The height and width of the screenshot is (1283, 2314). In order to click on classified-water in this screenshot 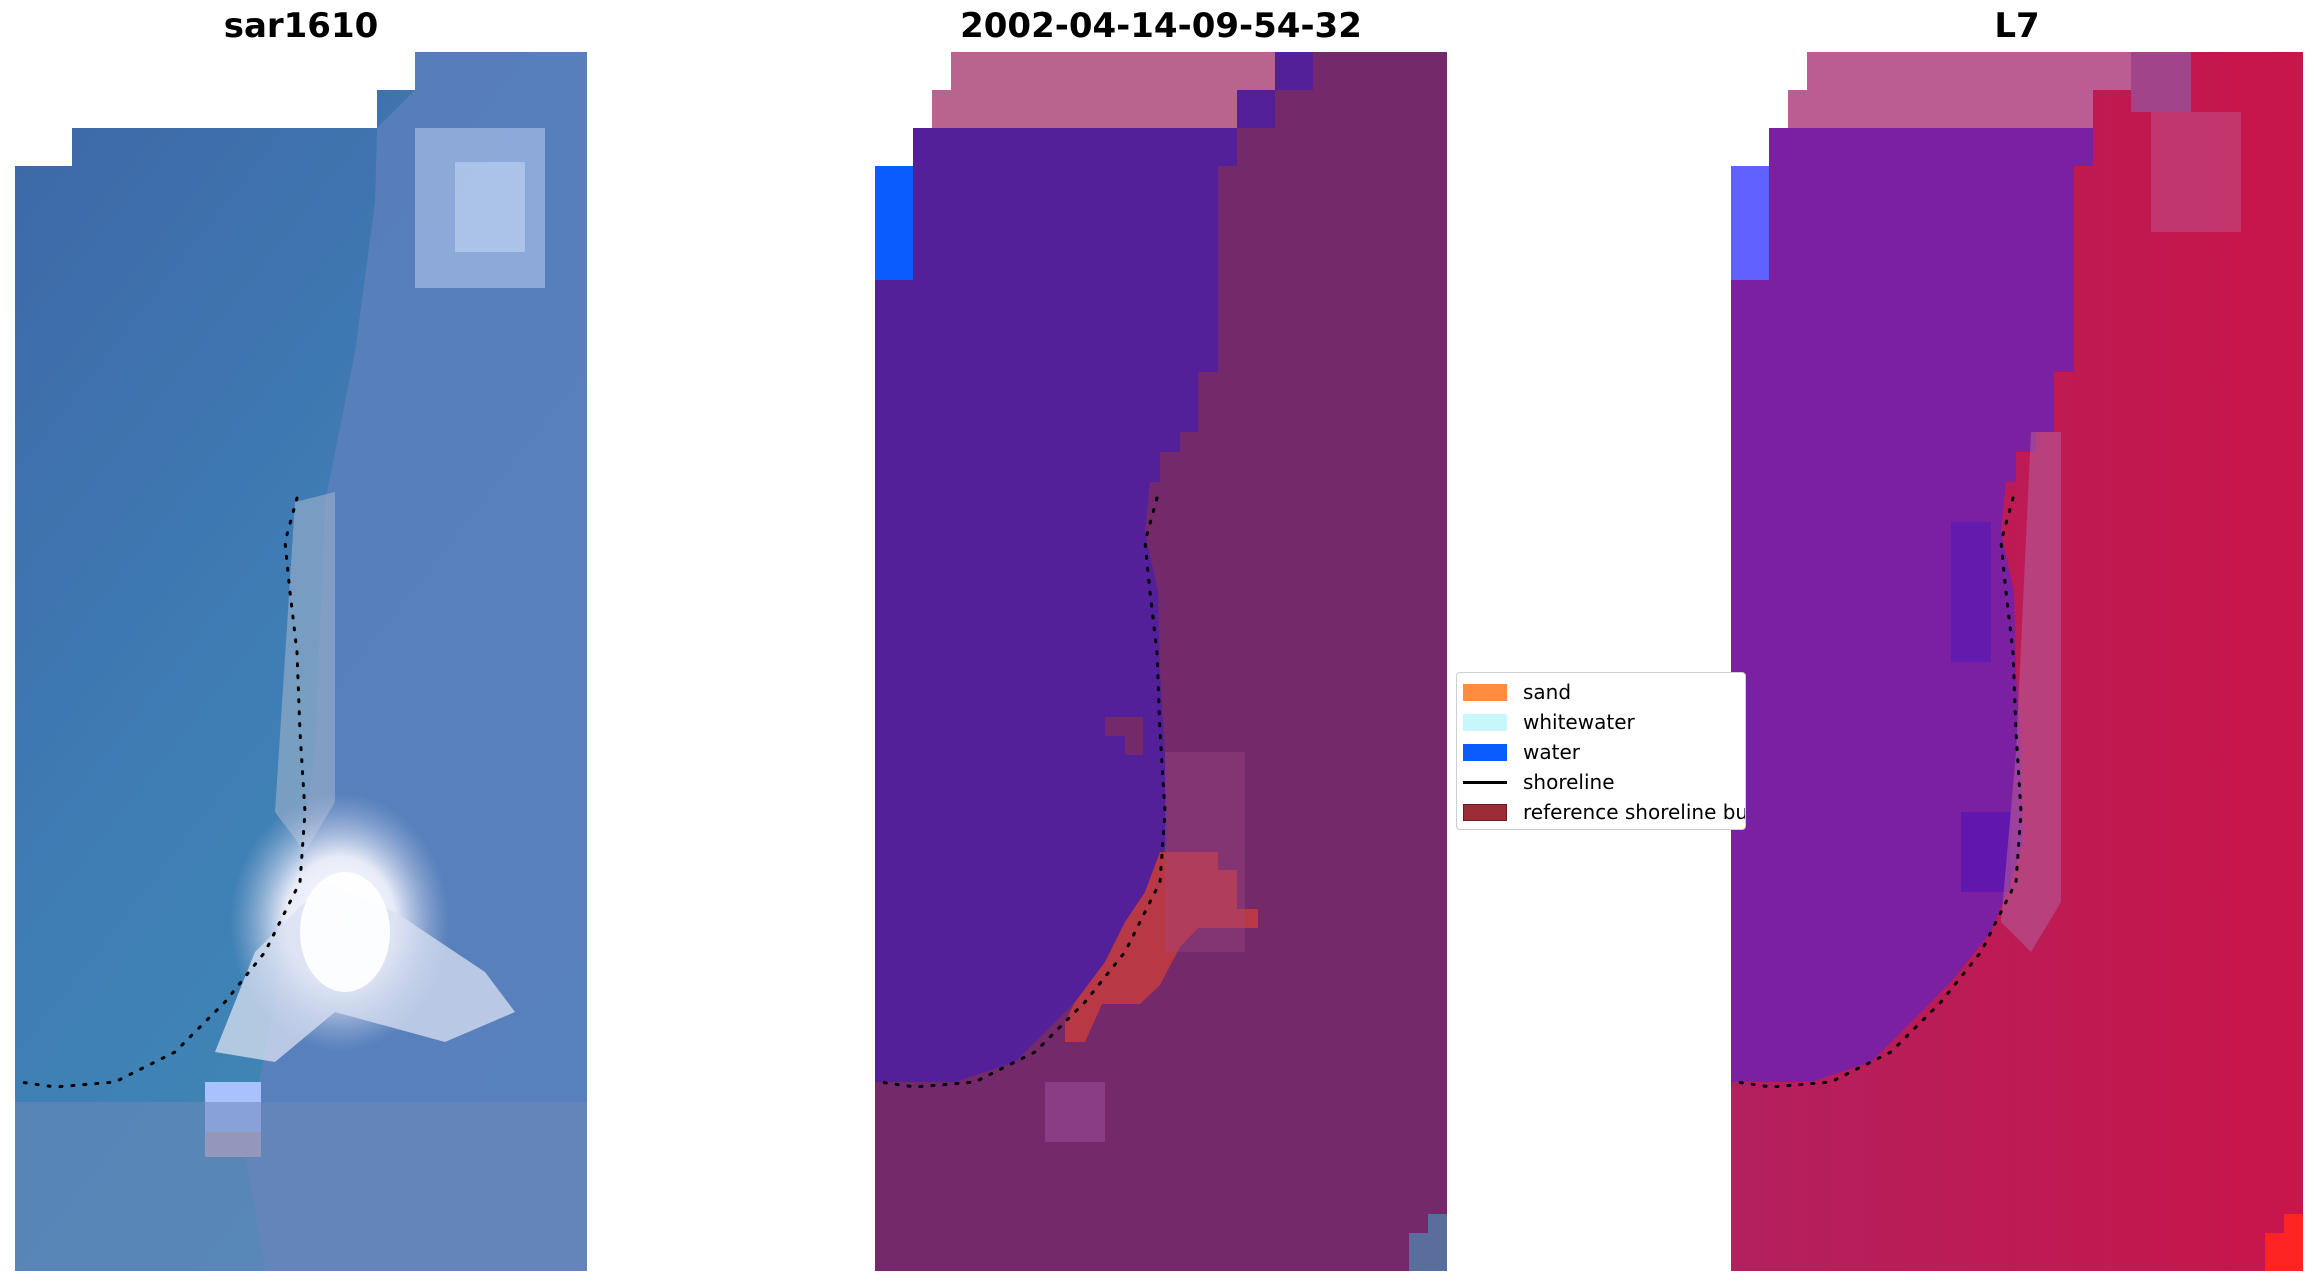, I will do `click(1056, 605)`.